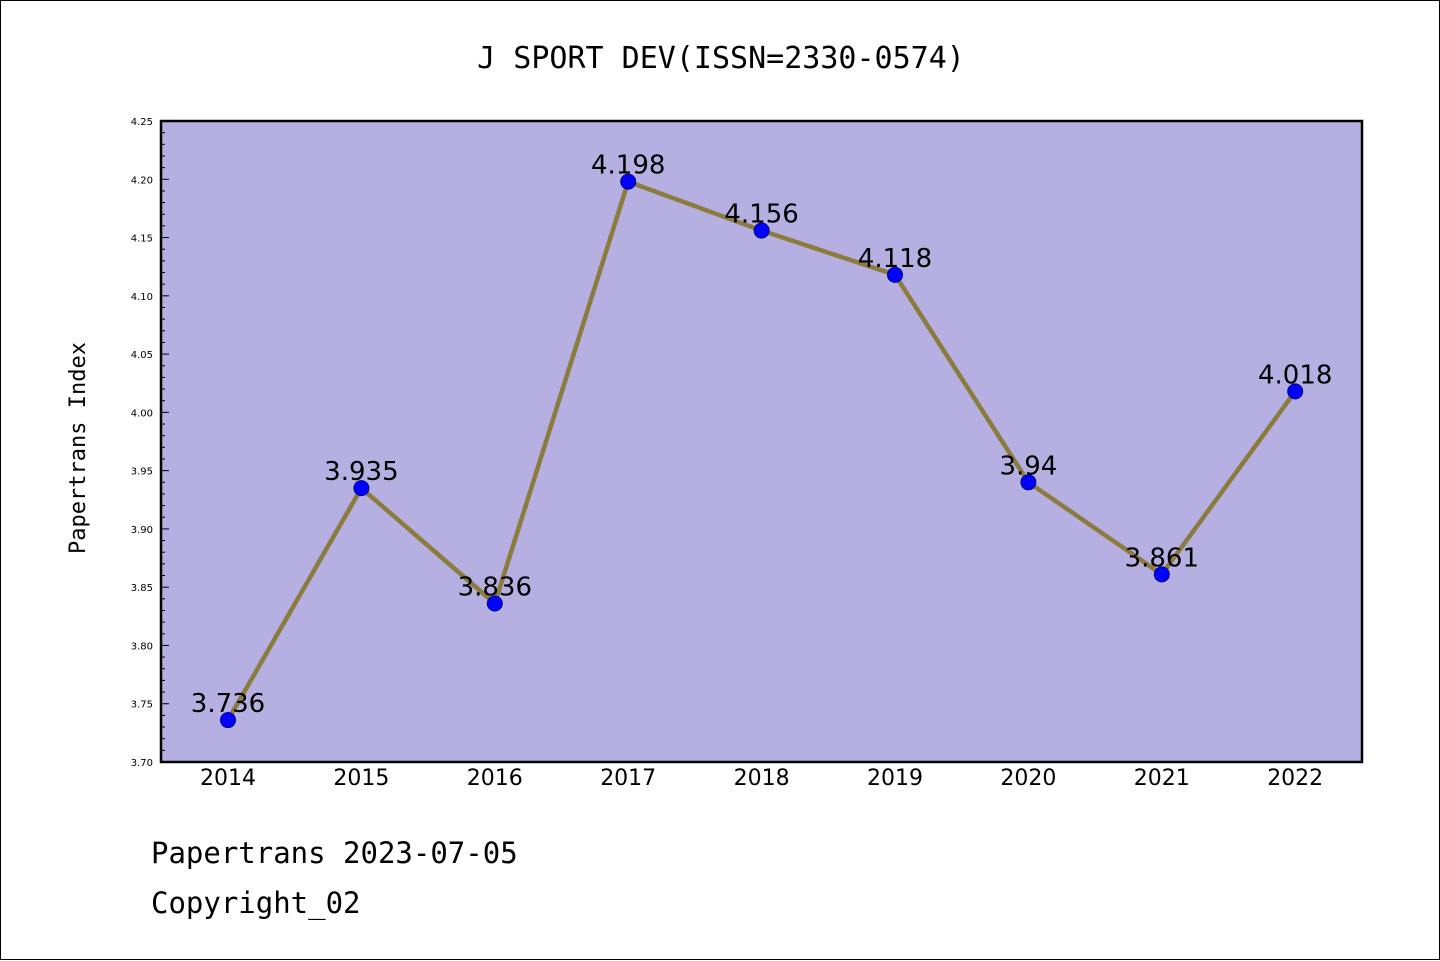 This screenshot has height=961, width=1440. Describe the element at coordinates (334, 853) in the screenshot. I see `footer-date-label: Papertrans 2023-07-05` at that location.